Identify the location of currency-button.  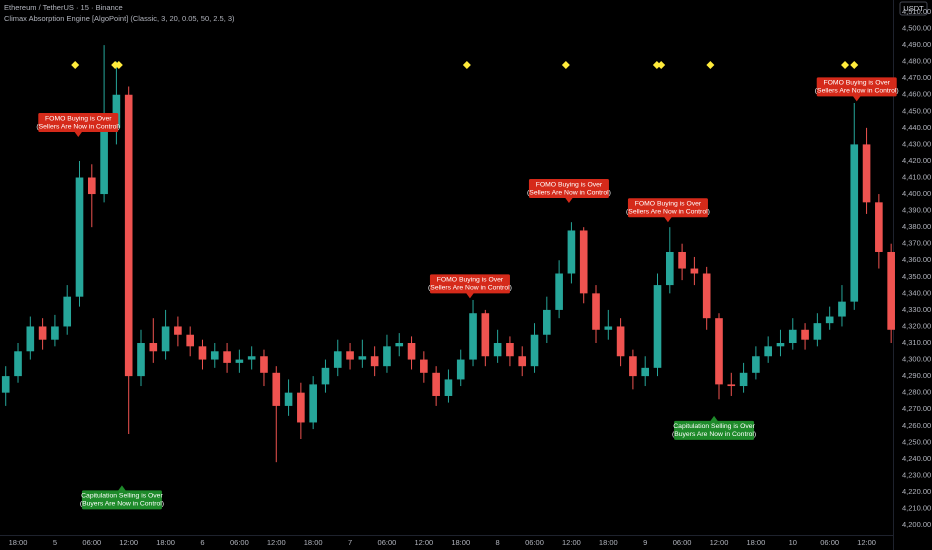
(913, 8).